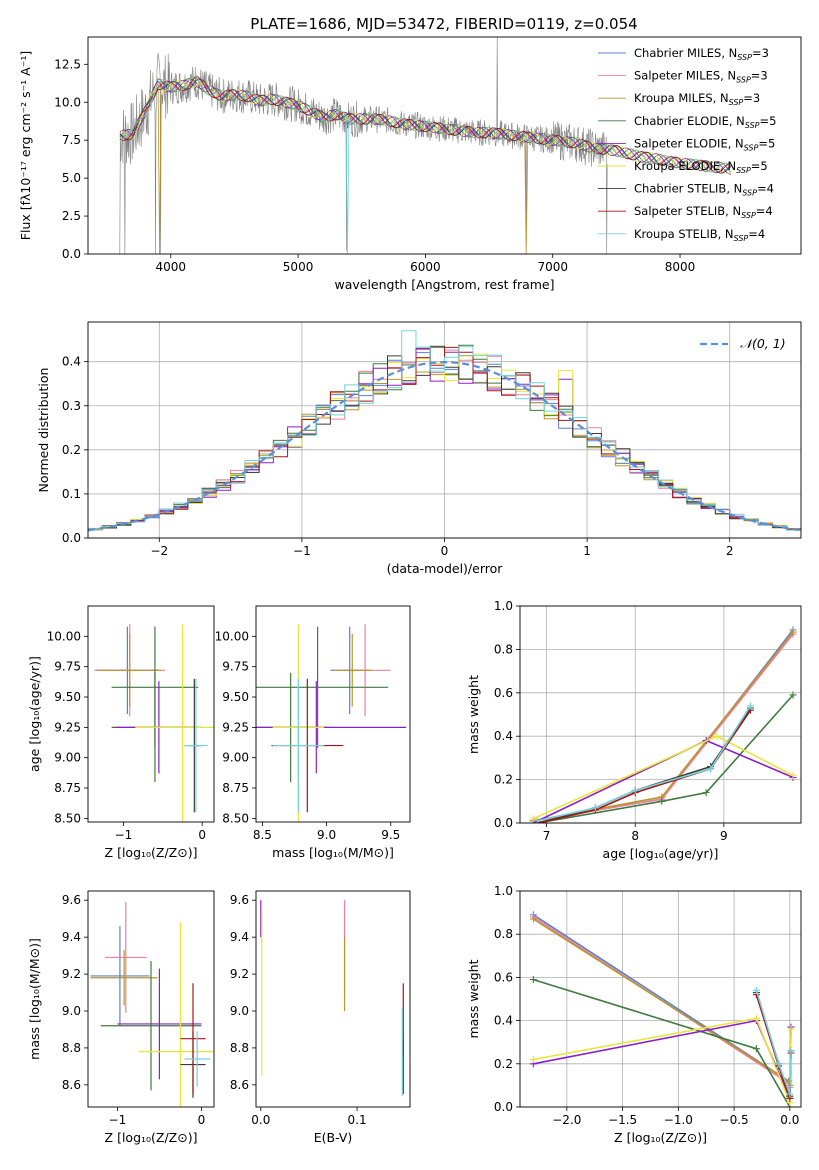 The image size is (819, 1170). I want to click on x-tick-label: −1.5, so click(622, 1120).